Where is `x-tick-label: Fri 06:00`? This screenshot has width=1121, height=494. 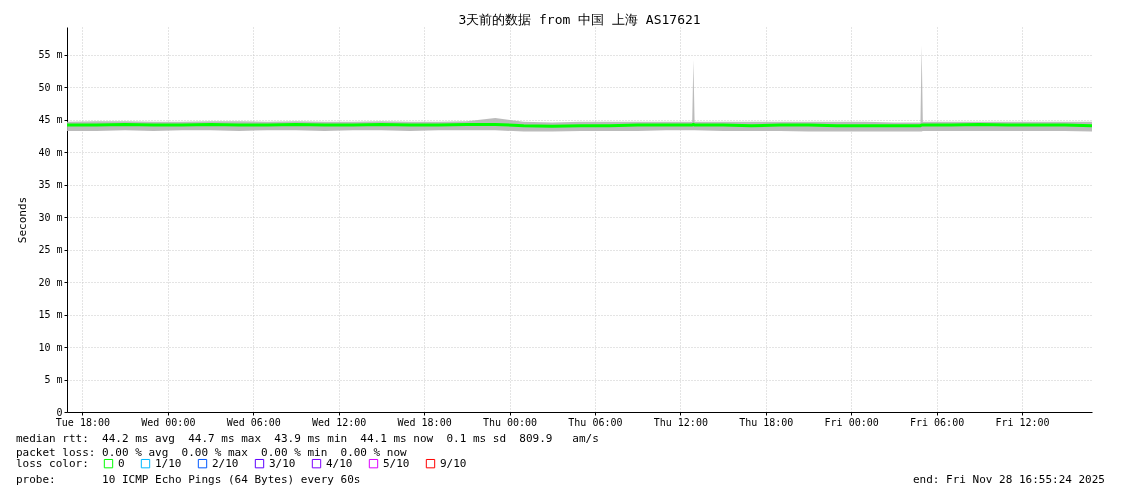
x-tick-label: Fri 06:00 is located at coordinates (937, 422).